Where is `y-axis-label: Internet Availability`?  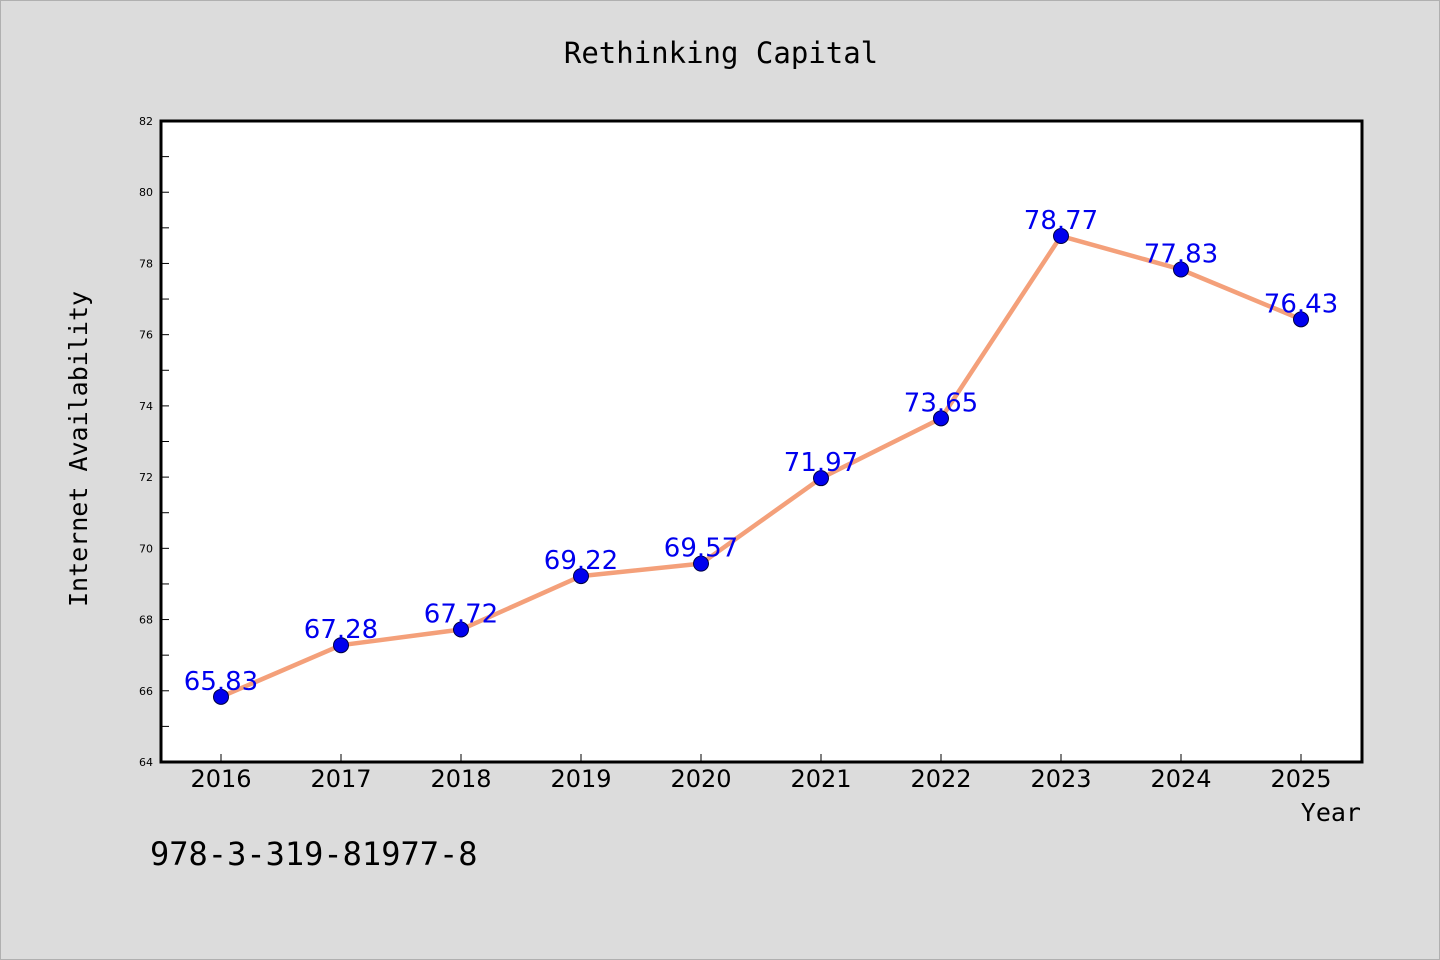 y-axis-label: Internet Availability is located at coordinates (78, 449).